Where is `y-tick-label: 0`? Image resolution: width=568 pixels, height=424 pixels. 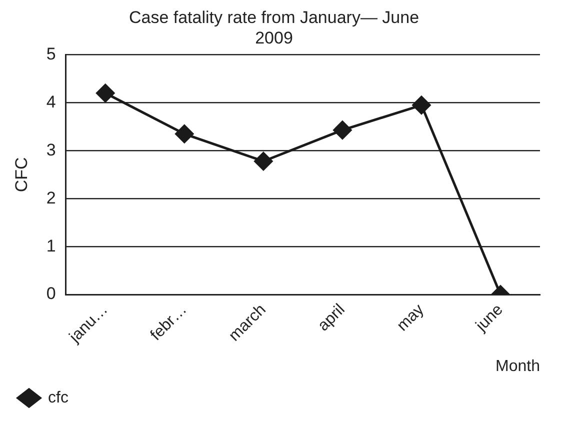
y-tick-label: 0 is located at coordinates (51, 294).